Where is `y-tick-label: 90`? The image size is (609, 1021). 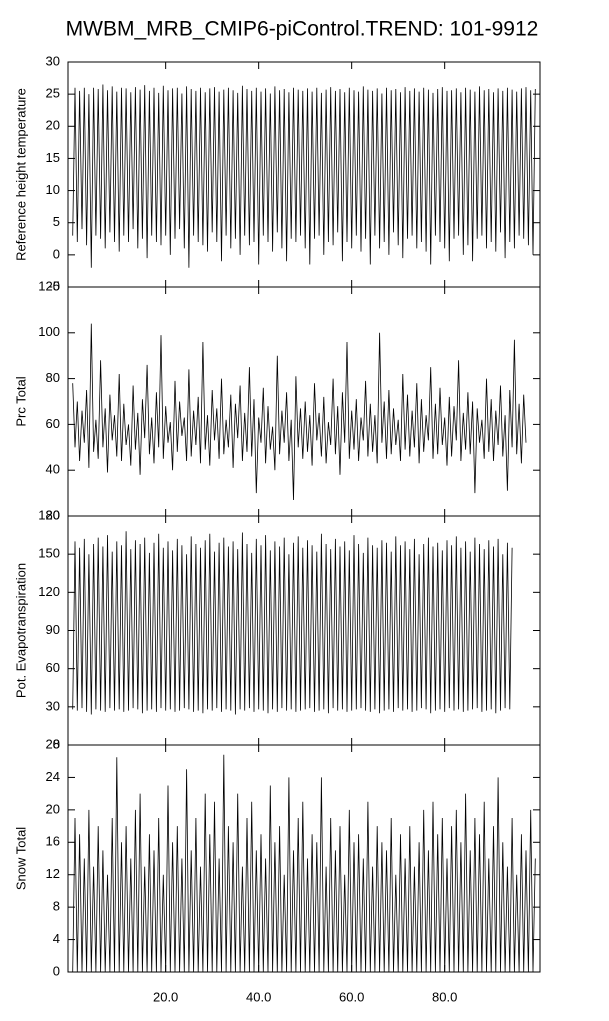 y-tick-label: 90 is located at coordinates (53, 629).